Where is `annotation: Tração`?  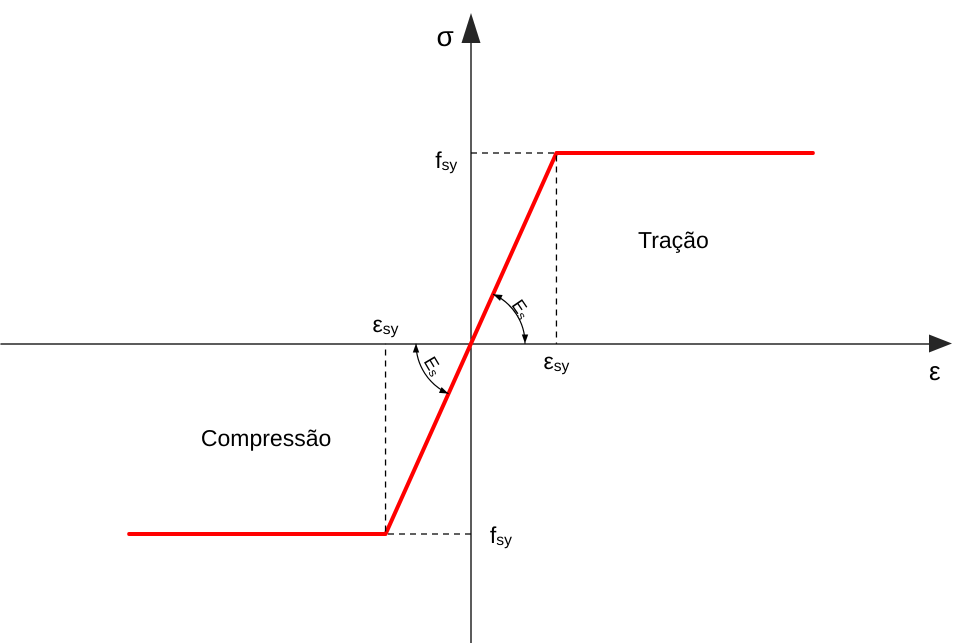
annotation: Tração is located at coordinates (673, 240).